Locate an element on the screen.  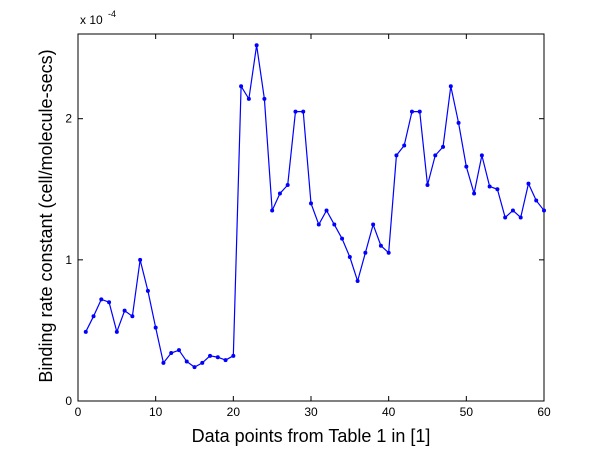
x-tick-label: 20 is located at coordinates (234, 412).